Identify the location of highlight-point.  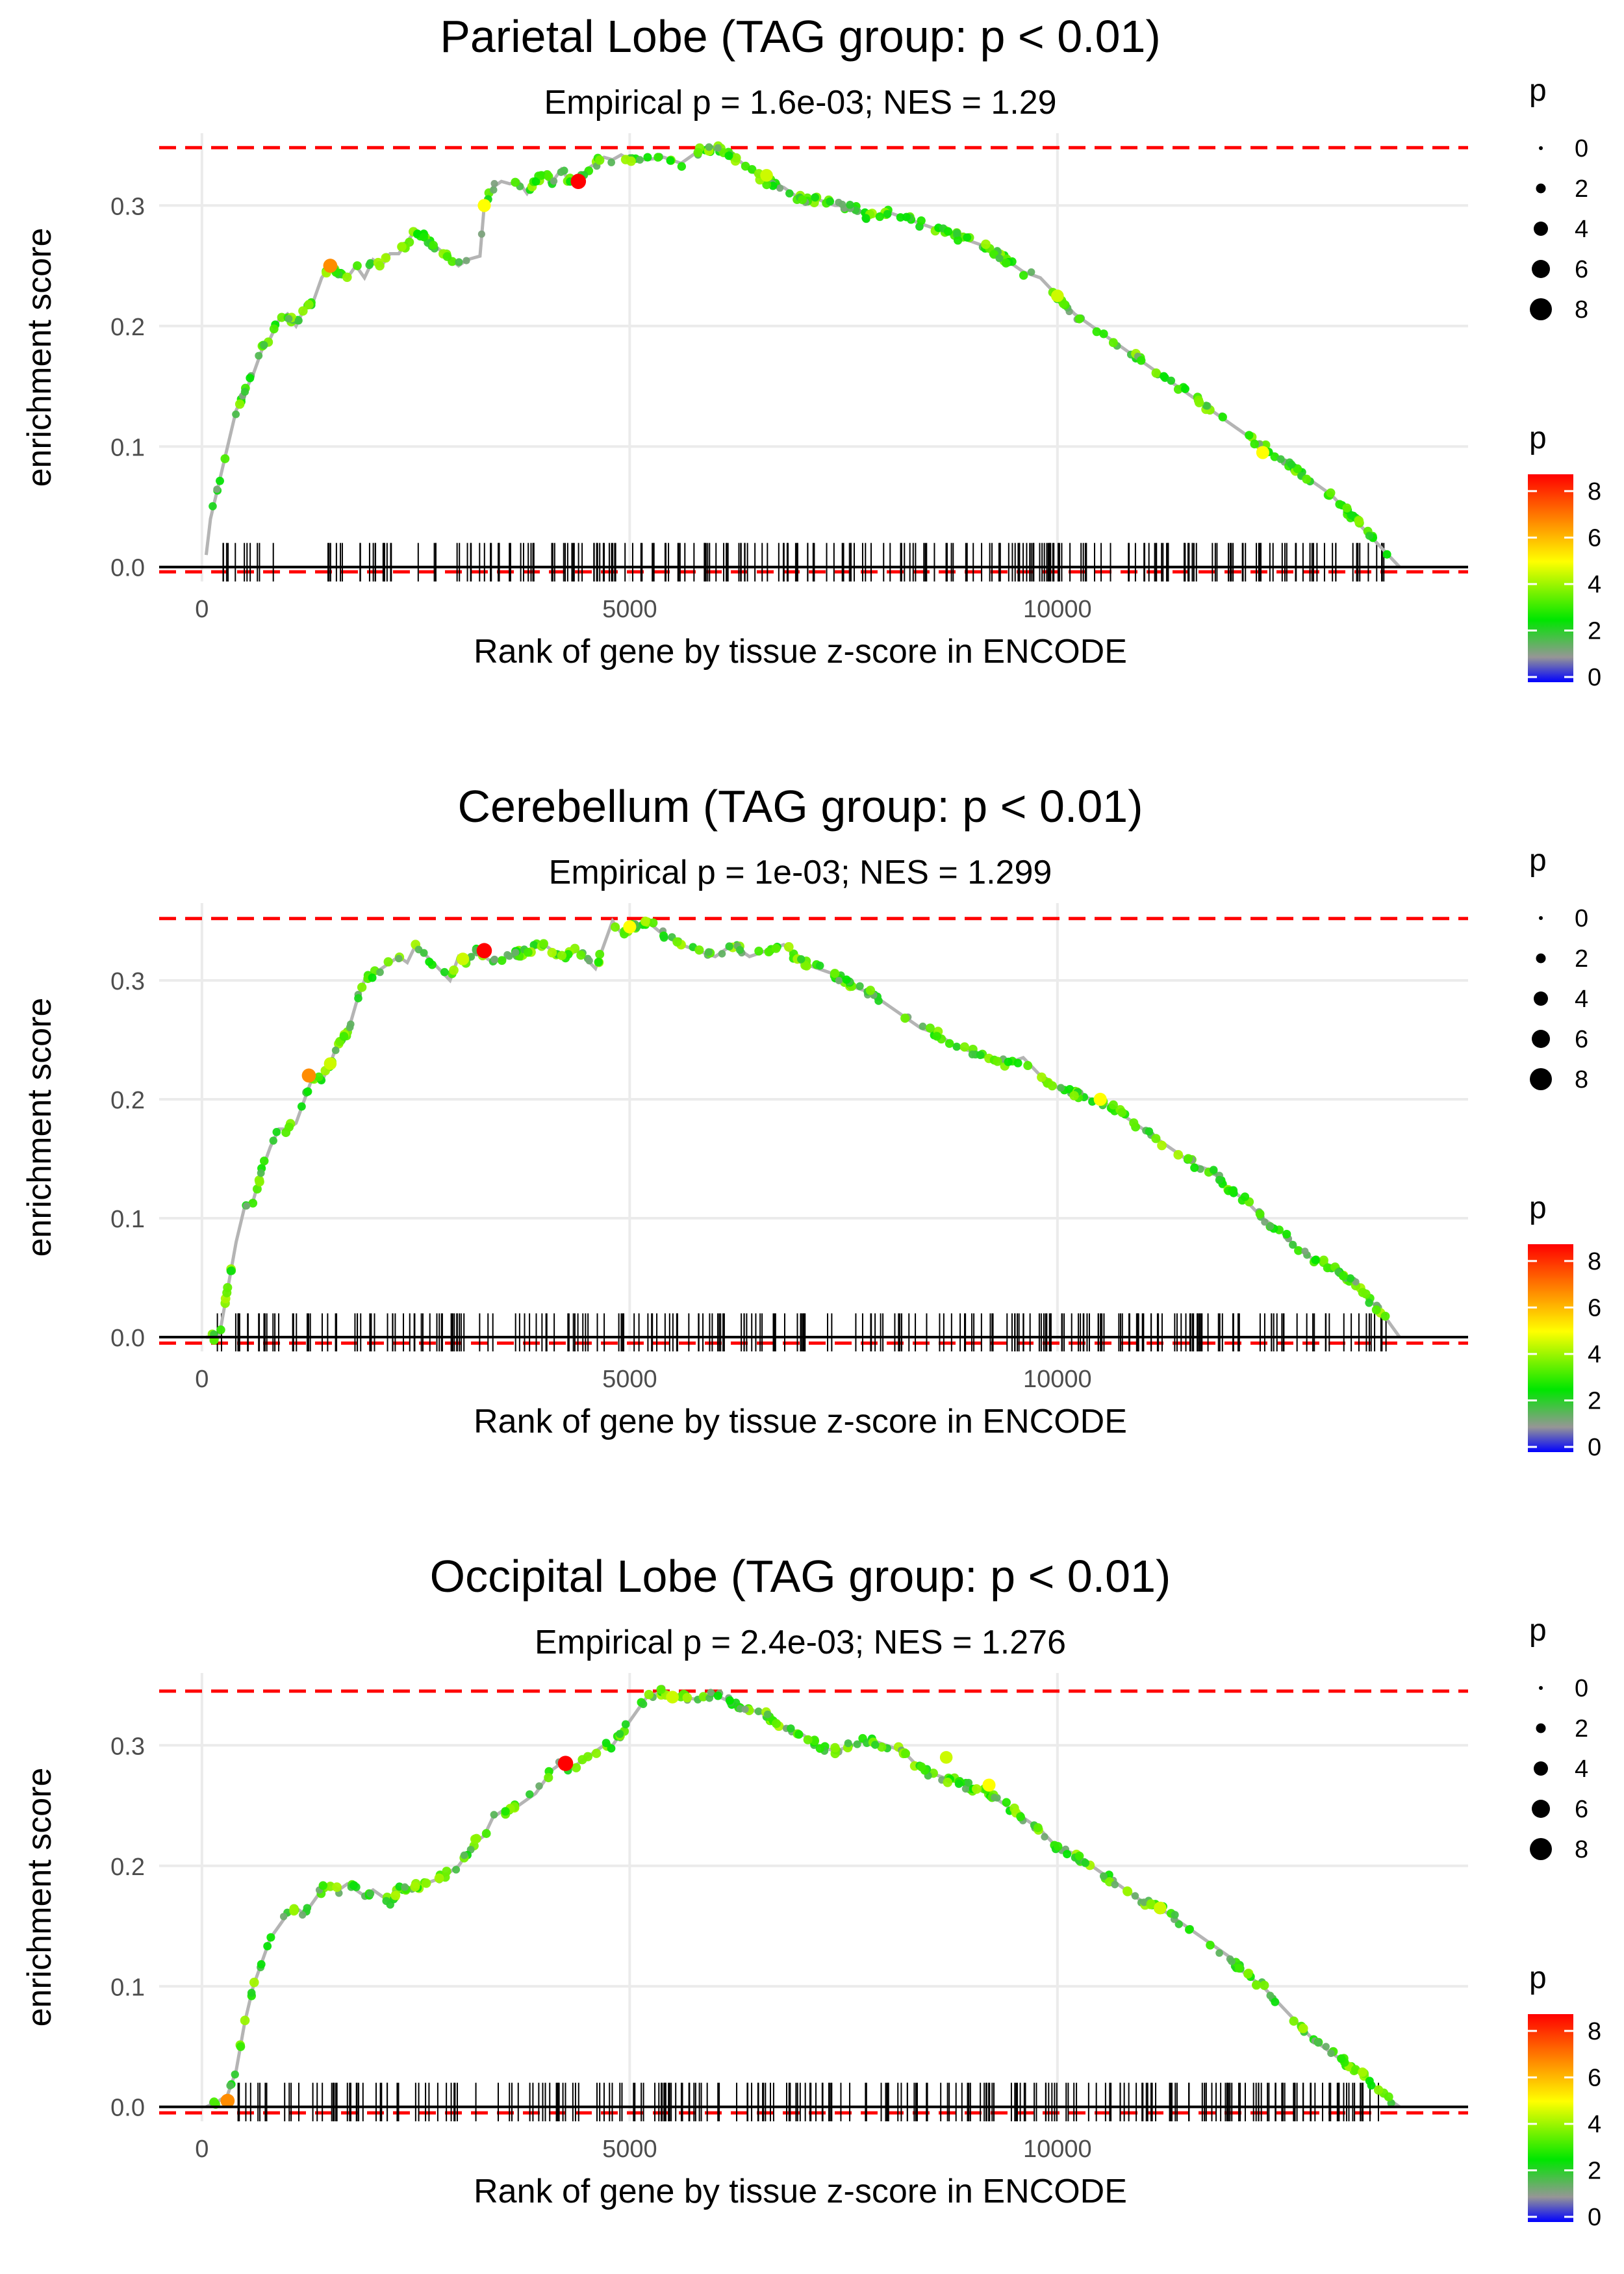
(1262, 452).